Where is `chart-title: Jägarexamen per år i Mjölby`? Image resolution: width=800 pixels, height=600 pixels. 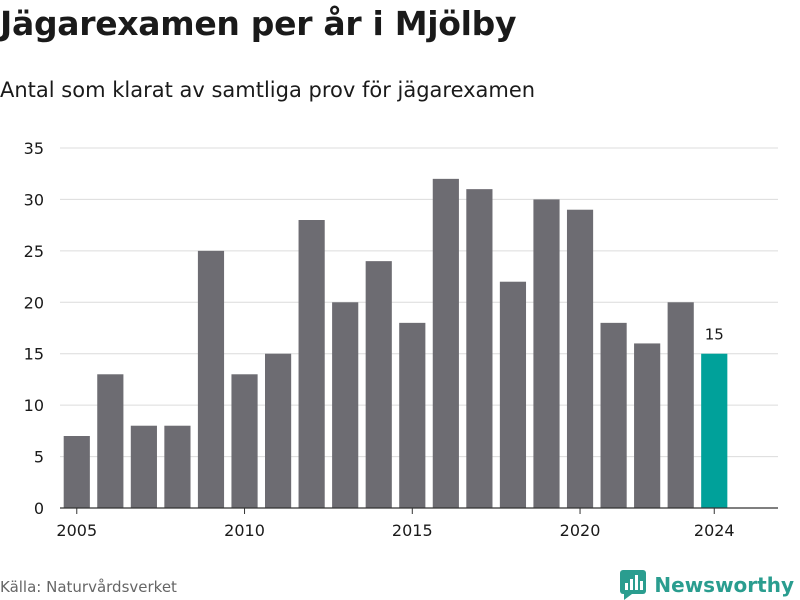
chart-title: Jägarexamen per år i Mjölby is located at coordinates (258, 23).